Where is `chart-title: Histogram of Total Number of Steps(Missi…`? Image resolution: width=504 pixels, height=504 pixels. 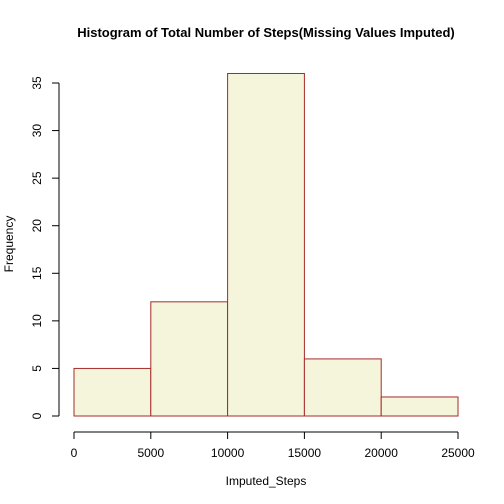
chart-title: Histogram of Total Number of Steps(Missi… is located at coordinates (266, 32).